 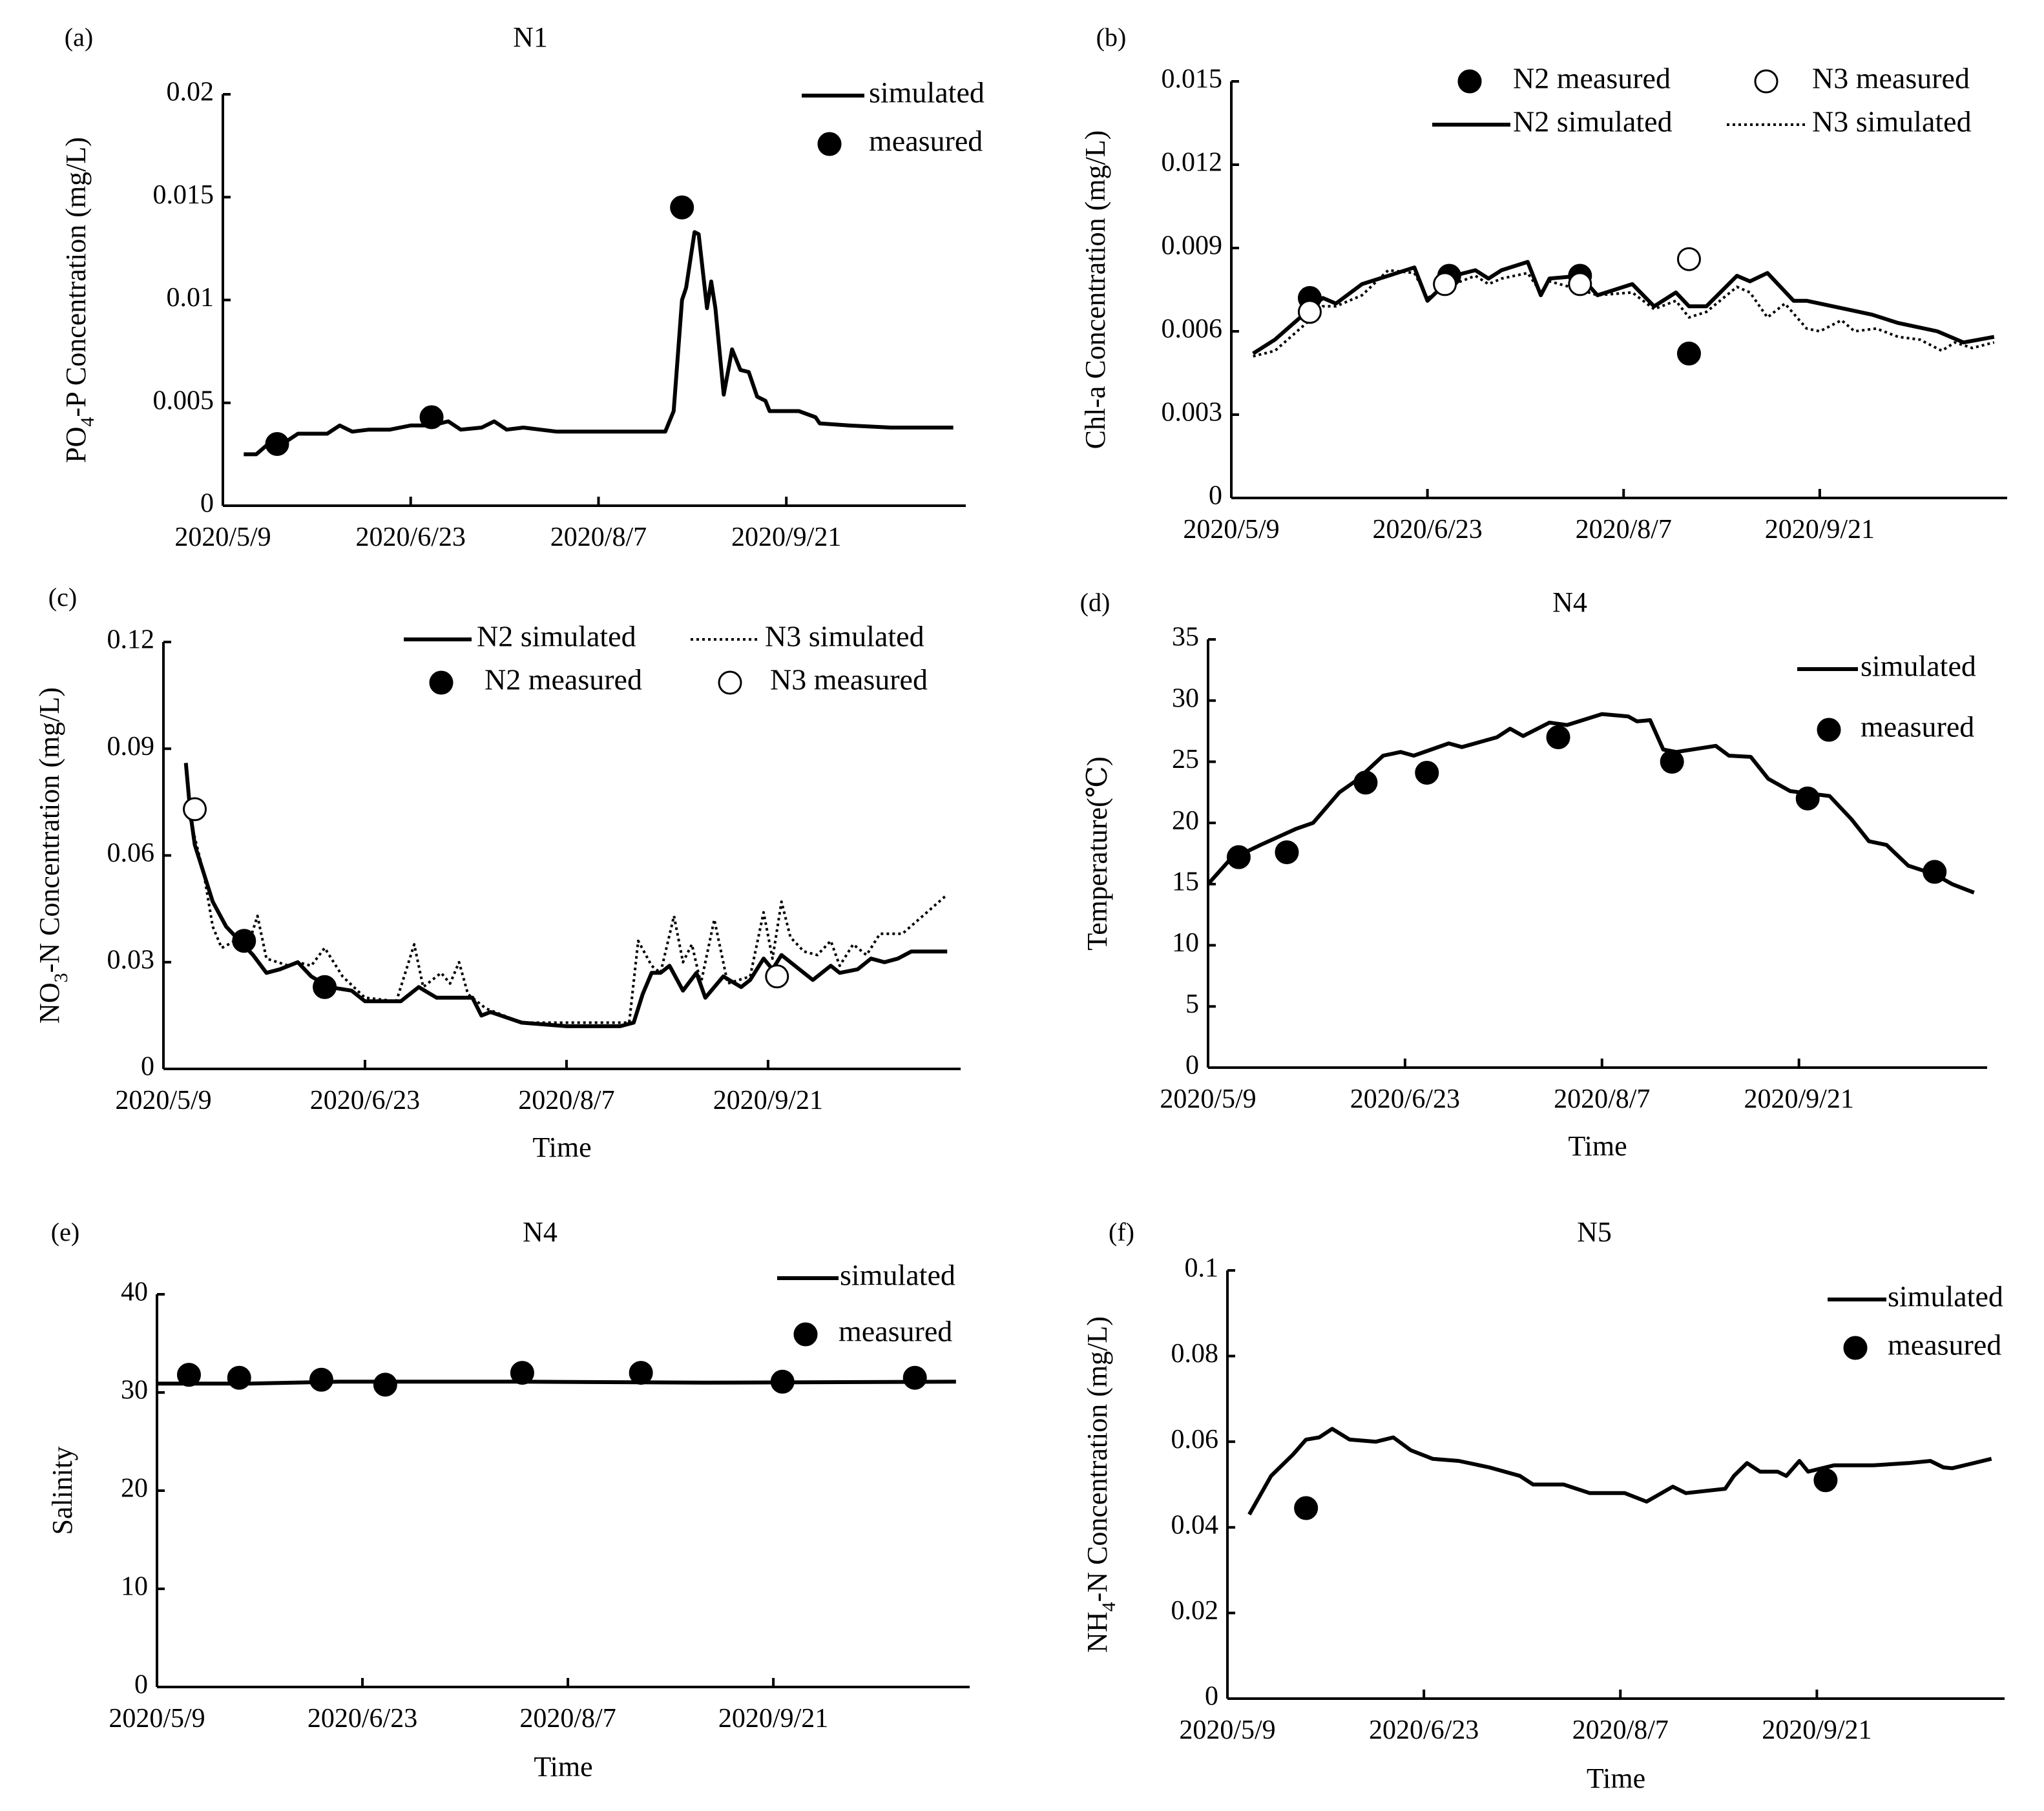 What do you see at coordinates (1594, 1232) in the screenshot?
I see `panel-title: N5` at bounding box center [1594, 1232].